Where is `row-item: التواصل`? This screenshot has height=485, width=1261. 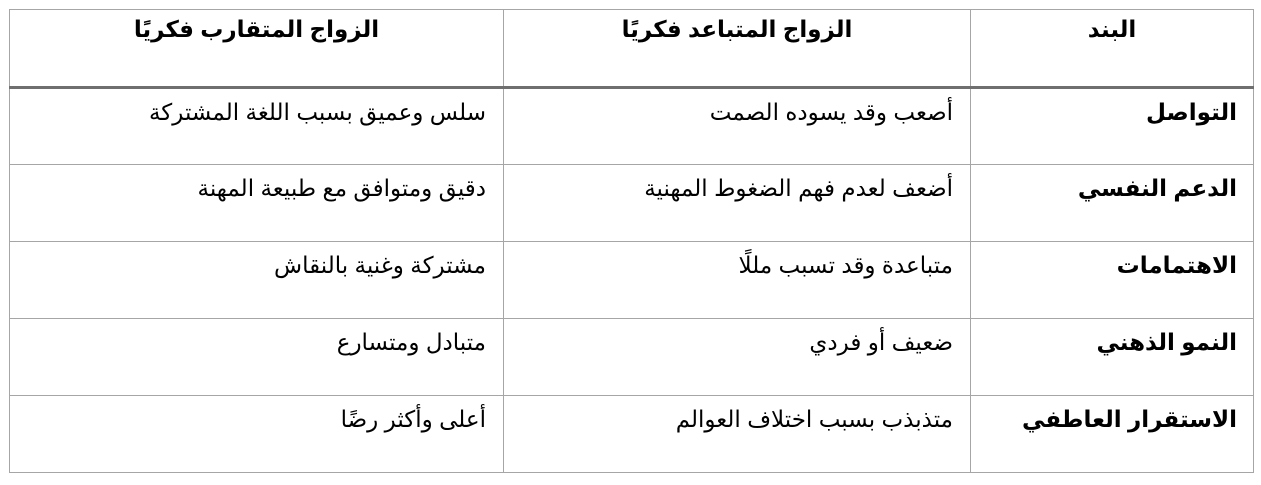 row-item: التواصل is located at coordinates (1112, 126).